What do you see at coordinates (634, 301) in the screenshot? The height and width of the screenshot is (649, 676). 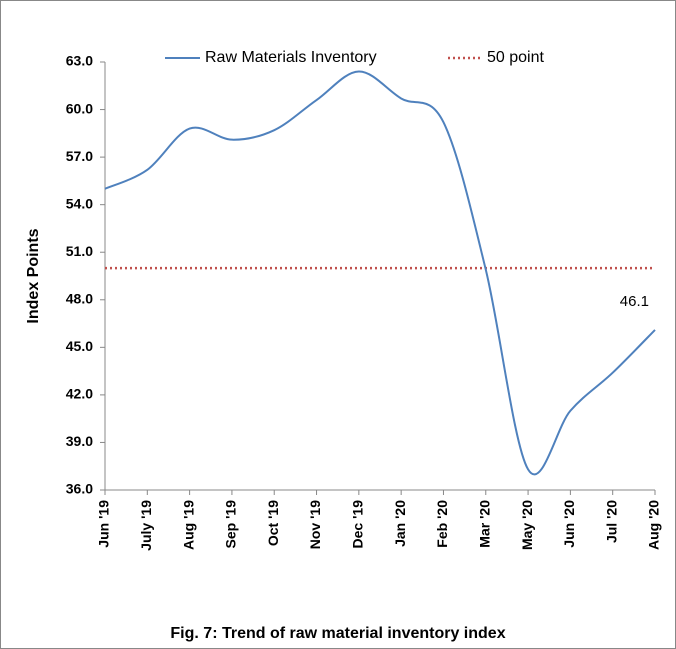 I see `data-label: 46.1` at bounding box center [634, 301].